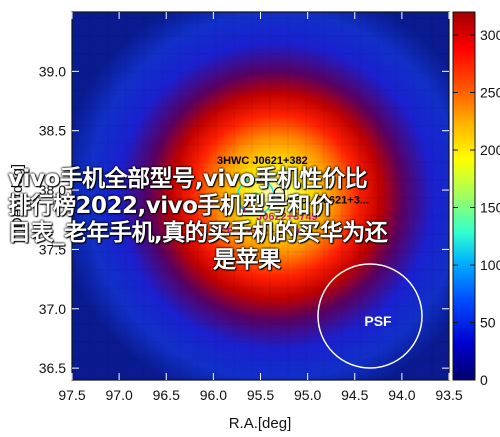 Image resolution: width=500 pixels, height=437 pixels. I want to click on y-tick-label: 37.5, so click(52, 249).